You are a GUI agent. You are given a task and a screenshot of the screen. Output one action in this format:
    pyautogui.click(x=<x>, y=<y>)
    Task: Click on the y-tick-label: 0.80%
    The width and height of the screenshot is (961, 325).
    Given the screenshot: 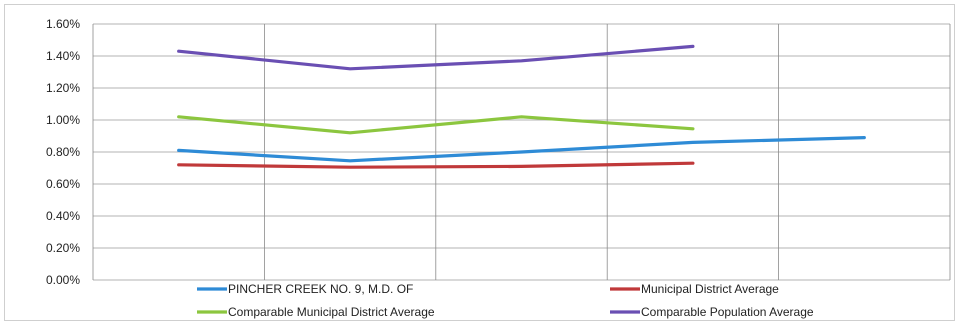 What is the action you would take?
    pyautogui.click(x=63, y=152)
    